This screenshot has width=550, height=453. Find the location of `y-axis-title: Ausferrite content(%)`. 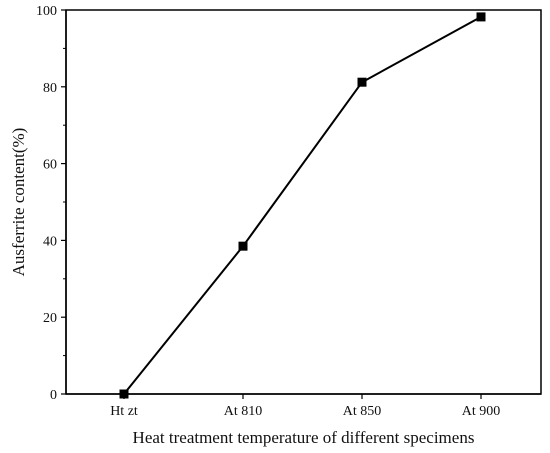

y-axis-title: Ausferrite content(%) is located at coordinates (18, 202).